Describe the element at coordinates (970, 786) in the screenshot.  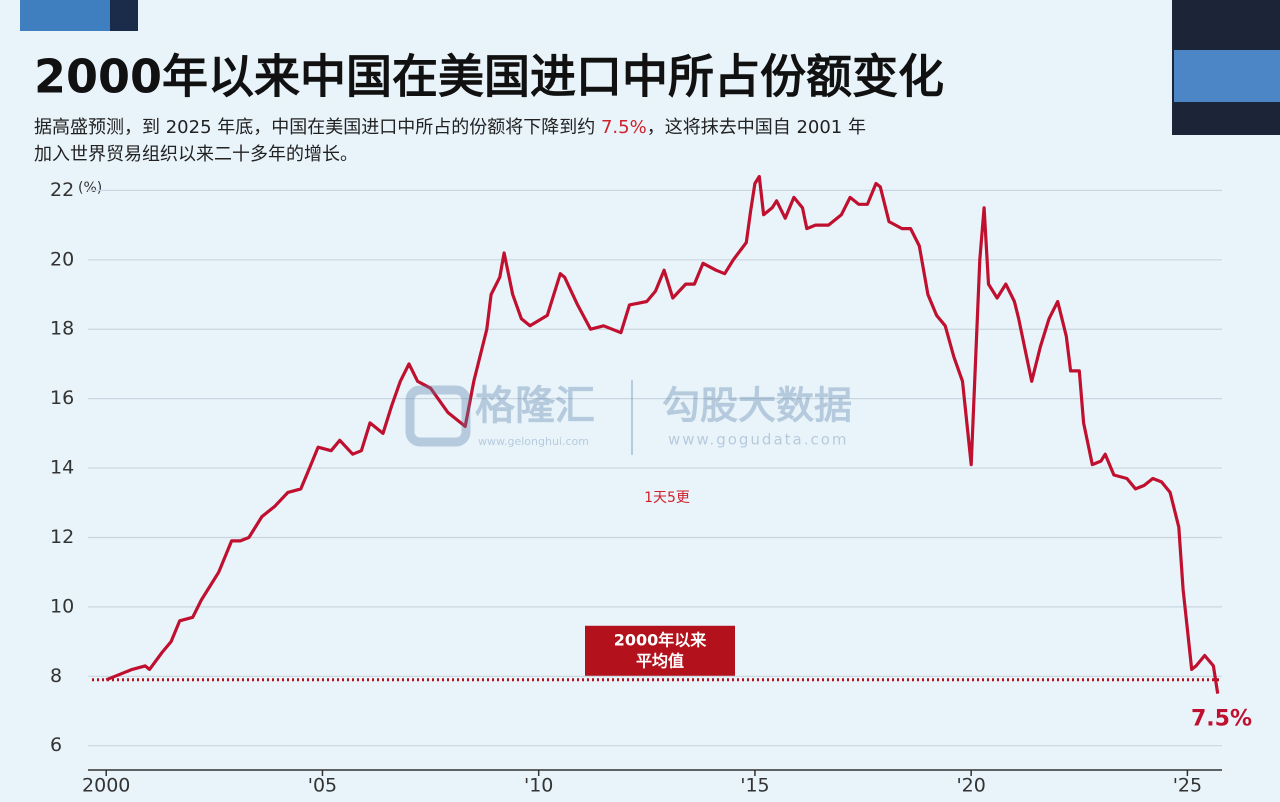
I see `x-tick-label: '20` at that location.